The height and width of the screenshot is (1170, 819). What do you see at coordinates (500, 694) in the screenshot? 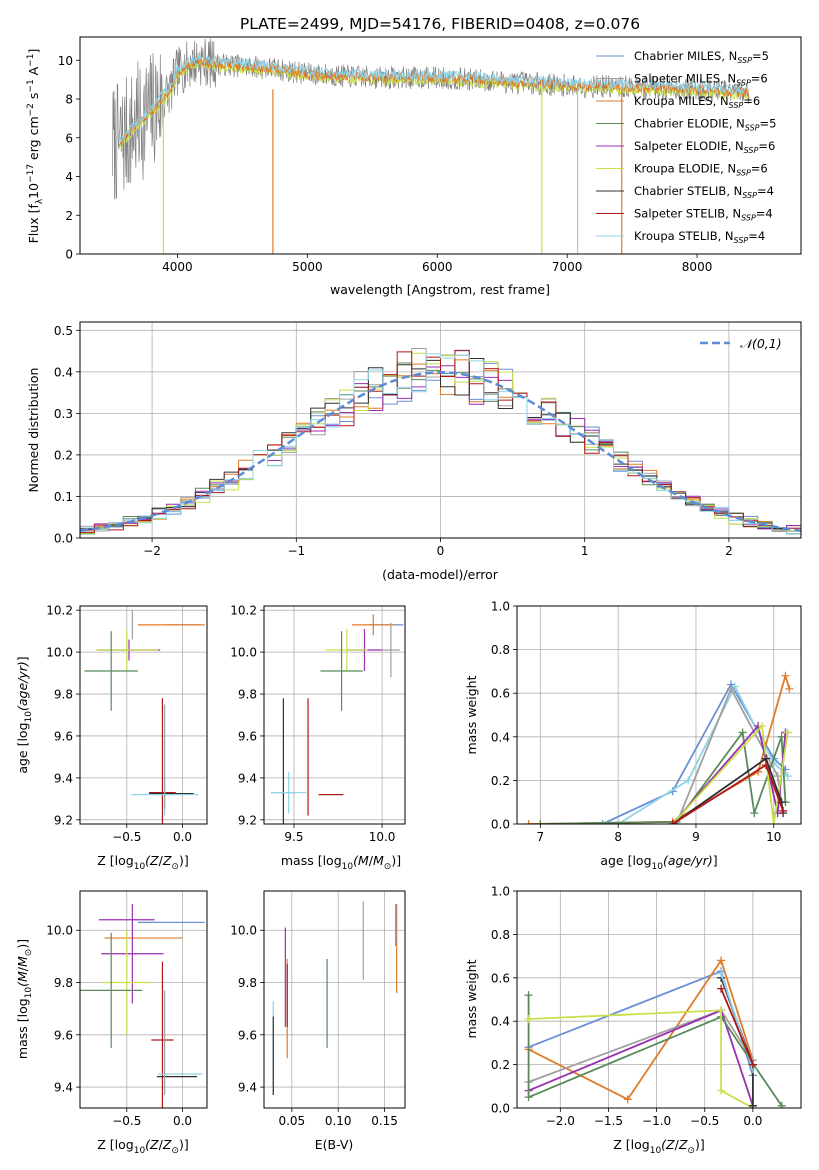
I see `y-tick-label: 0.6` at bounding box center [500, 694].